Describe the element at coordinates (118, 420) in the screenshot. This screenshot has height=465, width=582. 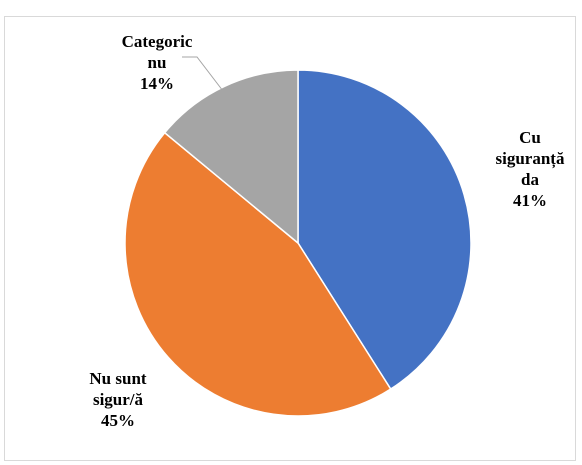
I see `slice-percent-label: 45%` at that location.